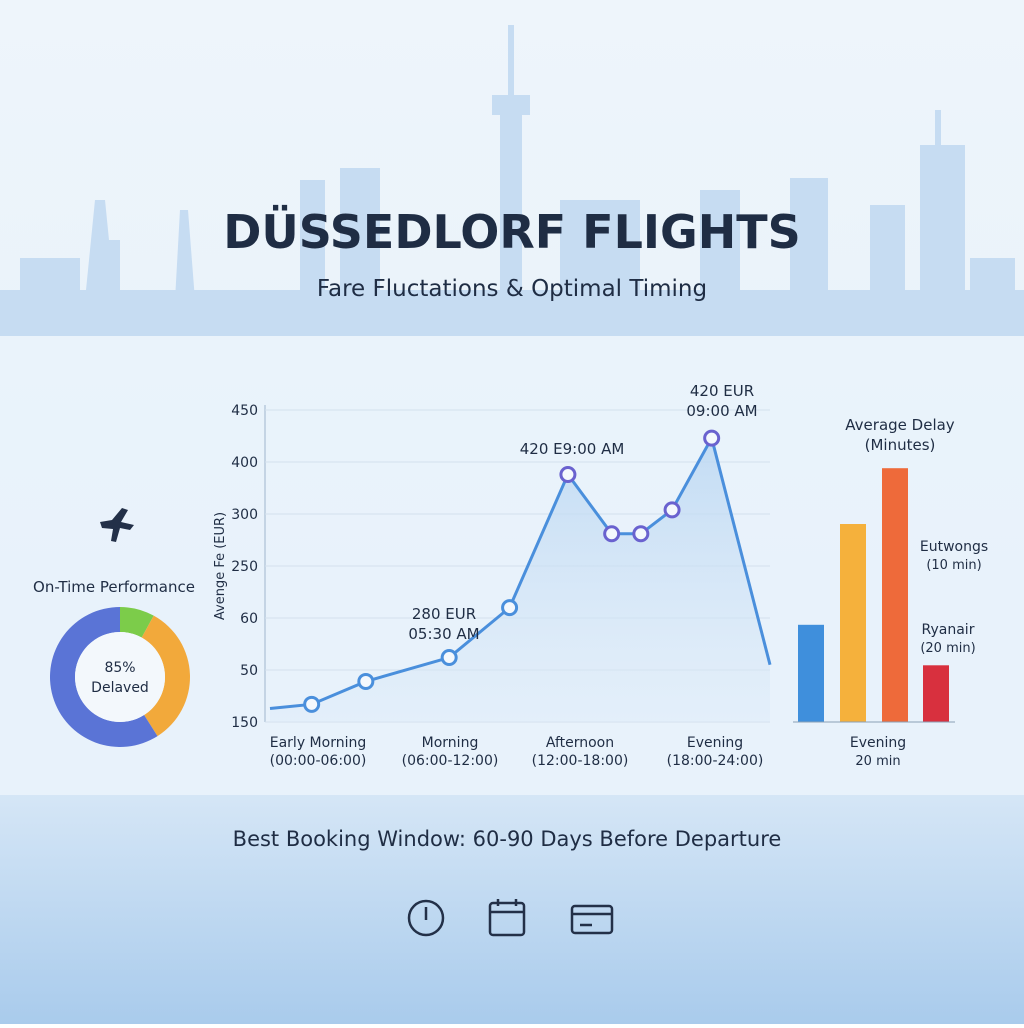 This screenshot has width=1024, height=1028. What do you see at coordinates (114, 587) in the screenshot?
I see `donut-title: On-Time Performance` at bounding box center [114, 587].